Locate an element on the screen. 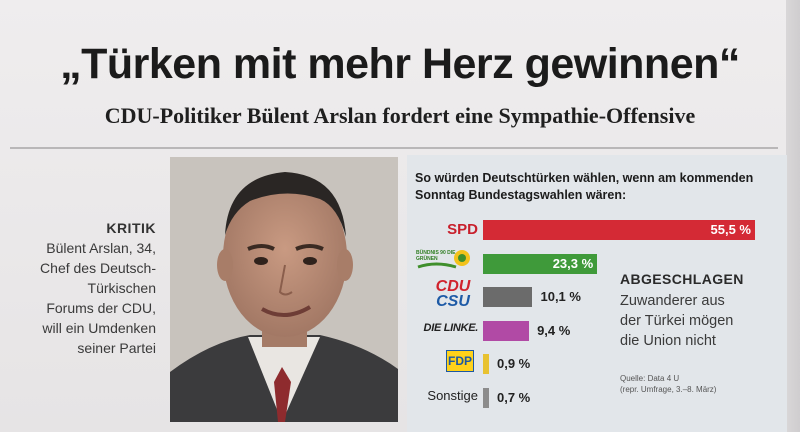 This screenshot has width=800, height=432. side-line: Zuwanderer aus is located at coordinates (672, 301).